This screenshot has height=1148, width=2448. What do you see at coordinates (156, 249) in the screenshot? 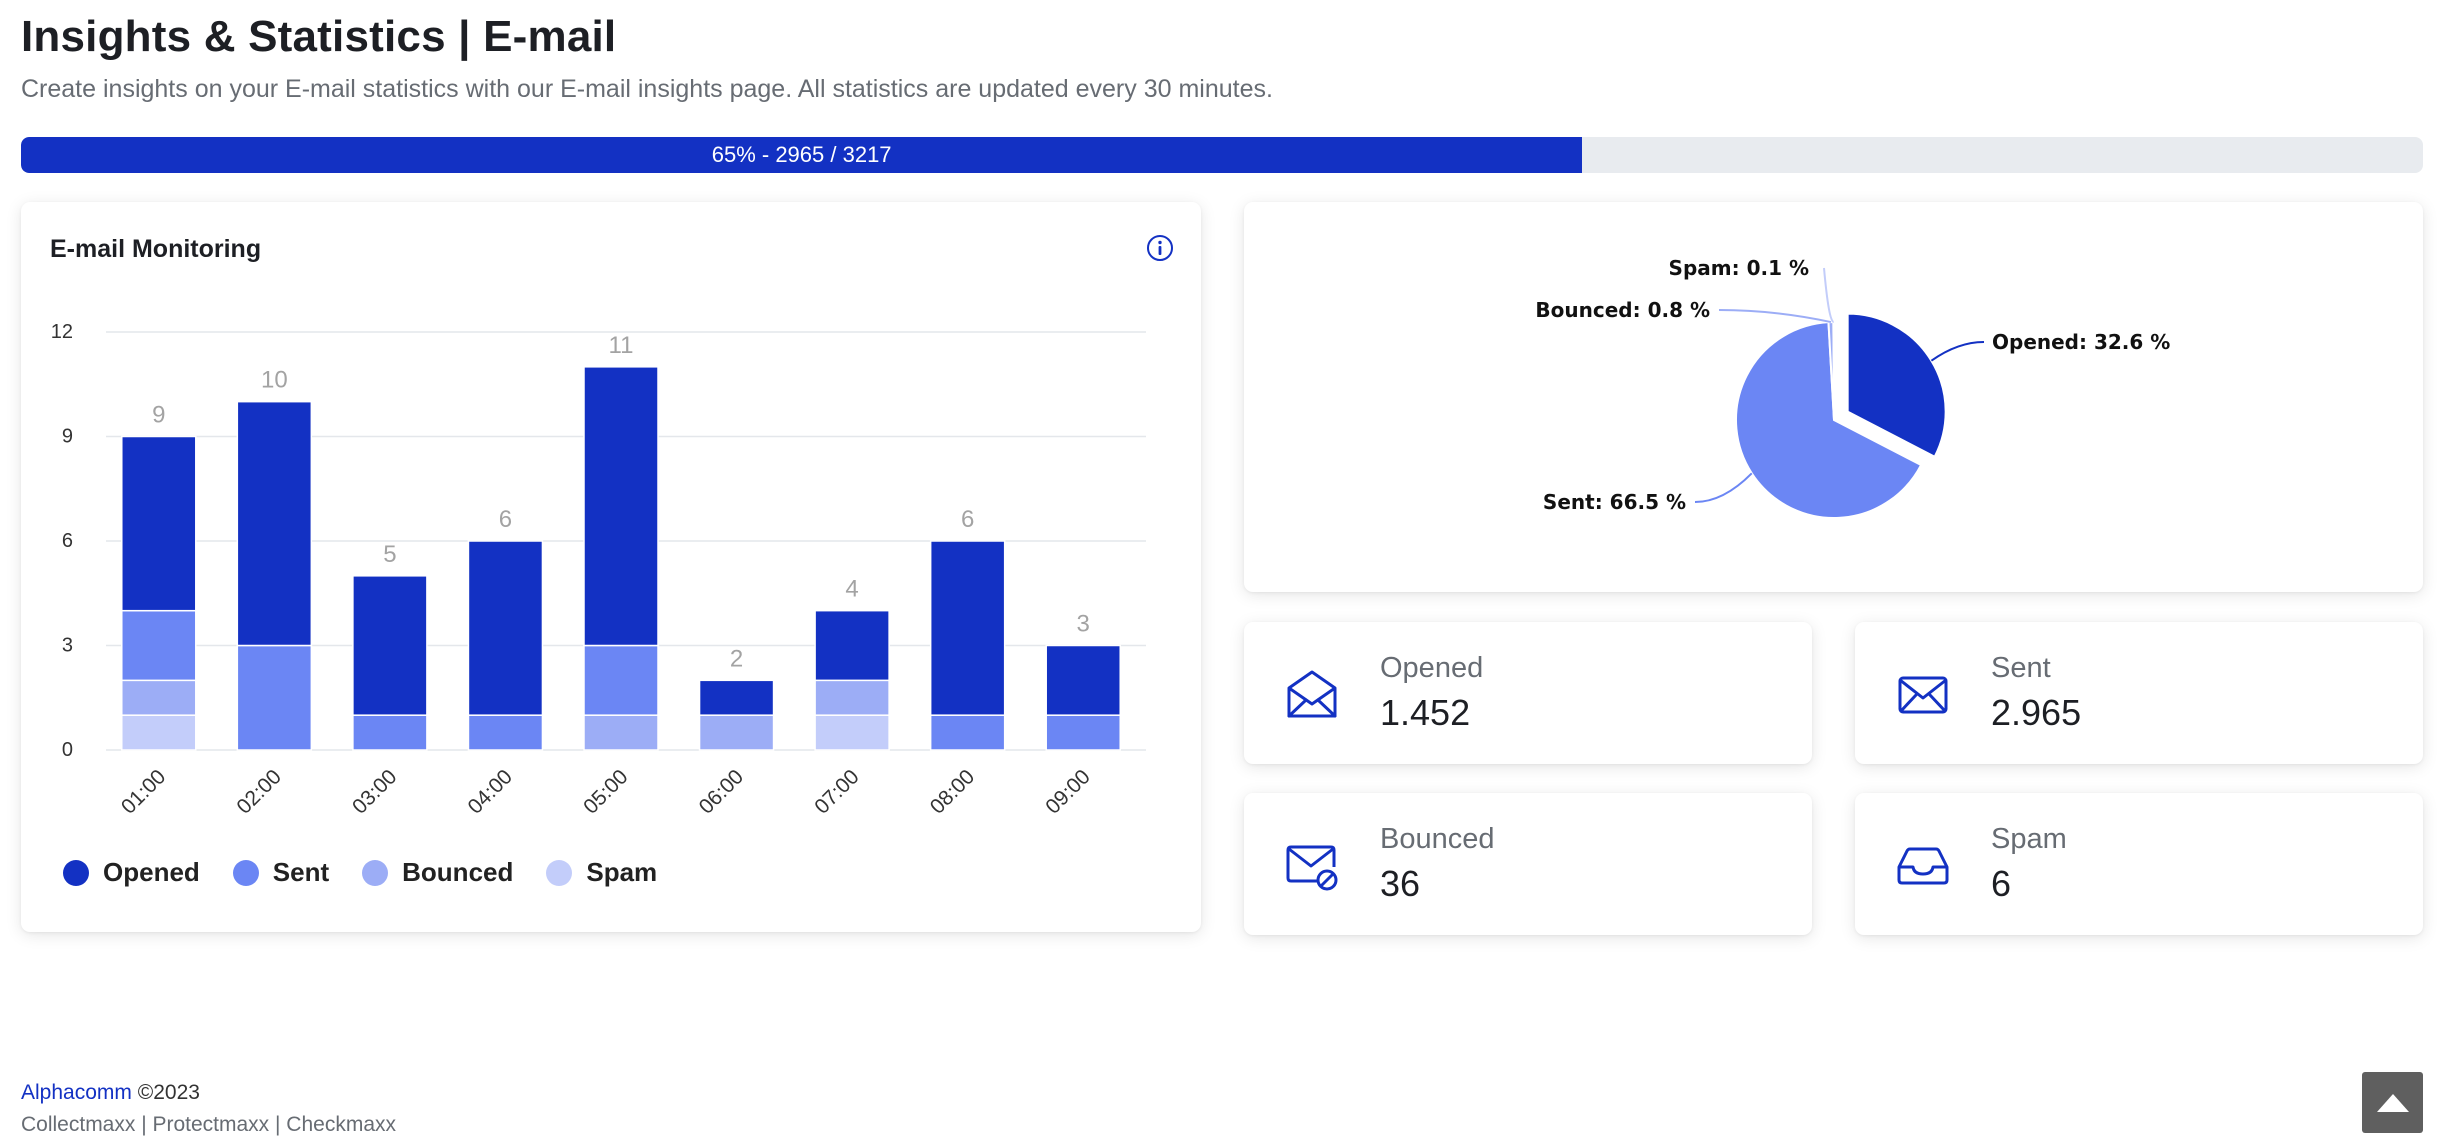
I see `chart-title: E-mail Monitoring` at bounding box center [156, 249].